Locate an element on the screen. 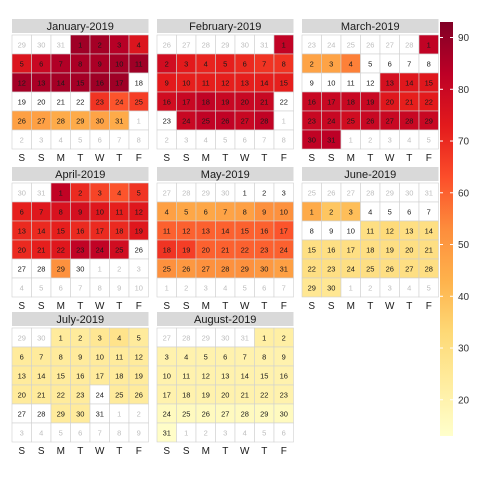 This screenshot has width=480, height=485. weekday-label: W is located at coordinates (245, 158).